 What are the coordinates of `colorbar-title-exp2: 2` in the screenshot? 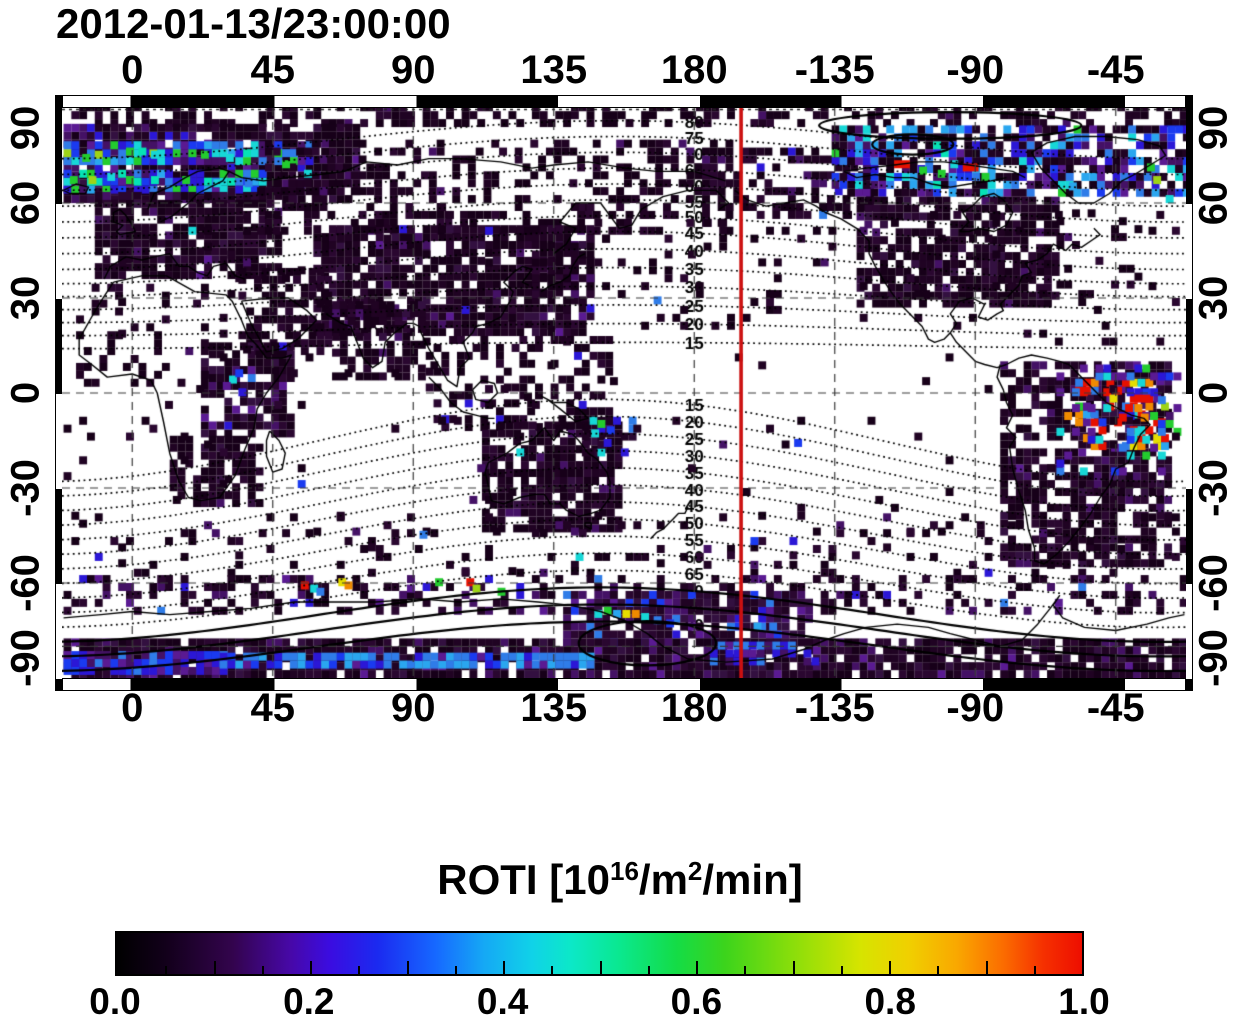 It's located at (695, 871).